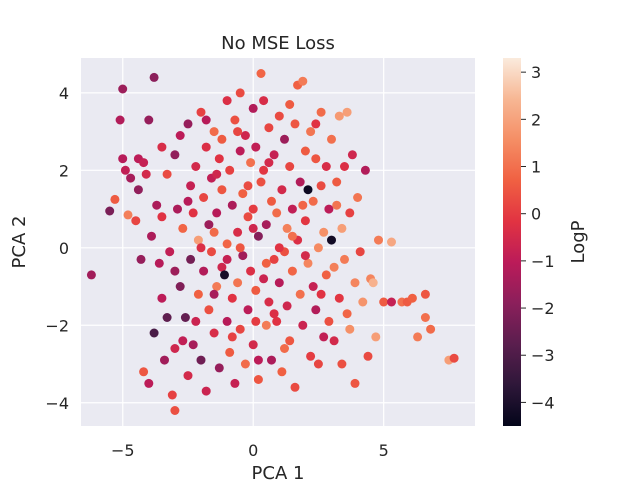 Image resolution: width=640 pixels, height=480 pixels. I want to click on x-axis-ticks: −5 0 5, so click(250, 450).